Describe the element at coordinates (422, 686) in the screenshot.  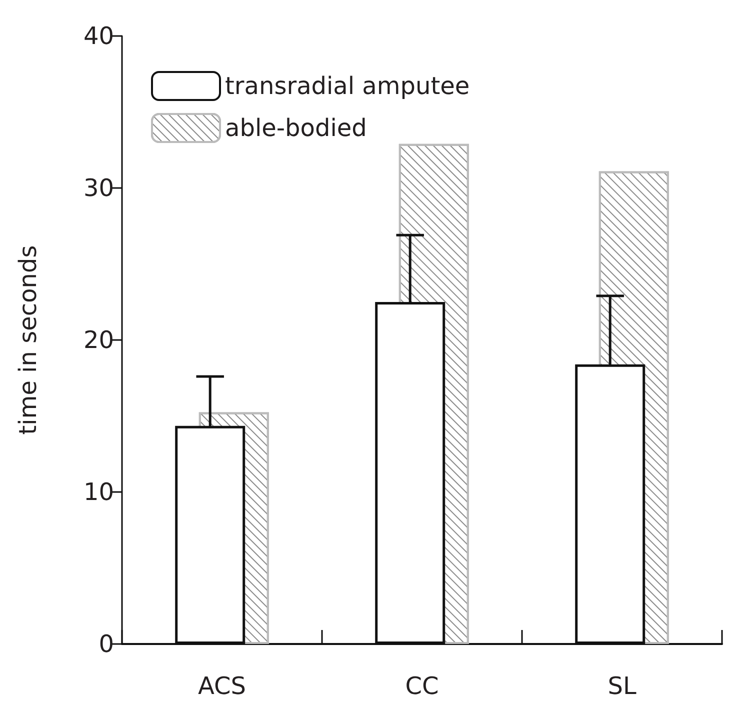
I see `x-tick-label: CC` at that location.